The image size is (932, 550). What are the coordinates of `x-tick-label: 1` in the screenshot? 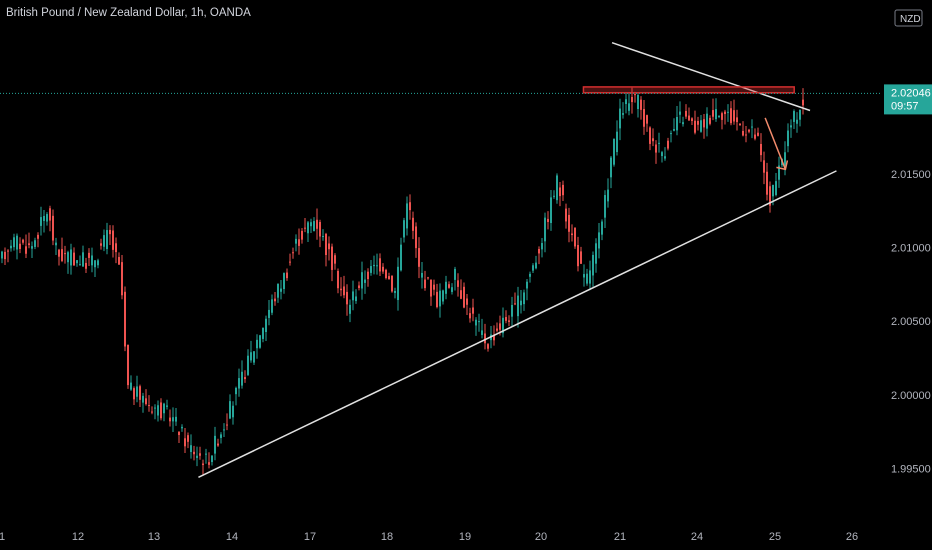 It's located at (2, 537).